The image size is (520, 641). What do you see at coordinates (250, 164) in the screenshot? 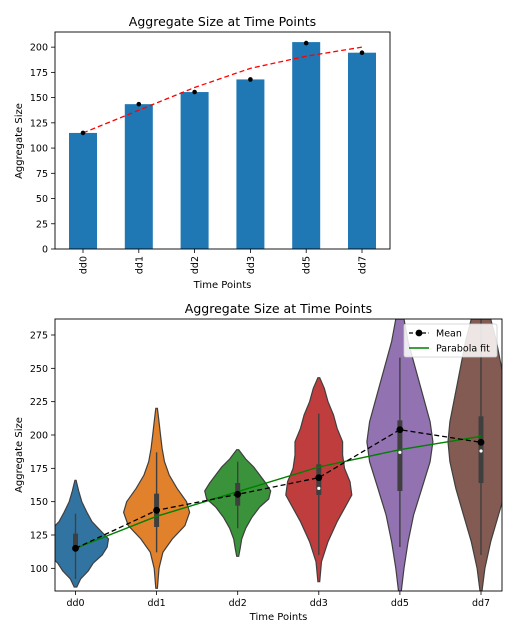
I see `bar-dd3` at bounding box center [250, 164].